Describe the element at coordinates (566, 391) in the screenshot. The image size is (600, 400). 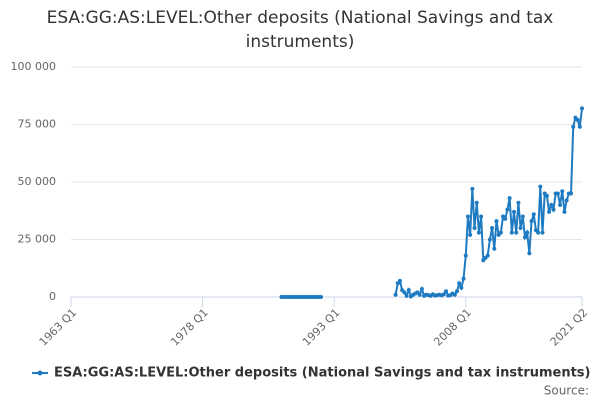
I see `source: Source:` at that location.